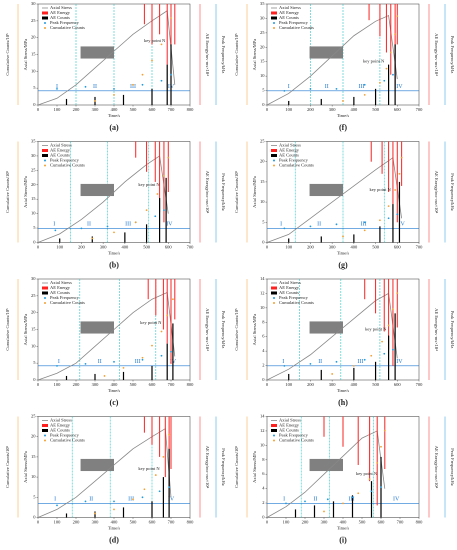 This screenshot has height=550, width=457. I want to click on y-tick-label: 4, so click(263, 488).